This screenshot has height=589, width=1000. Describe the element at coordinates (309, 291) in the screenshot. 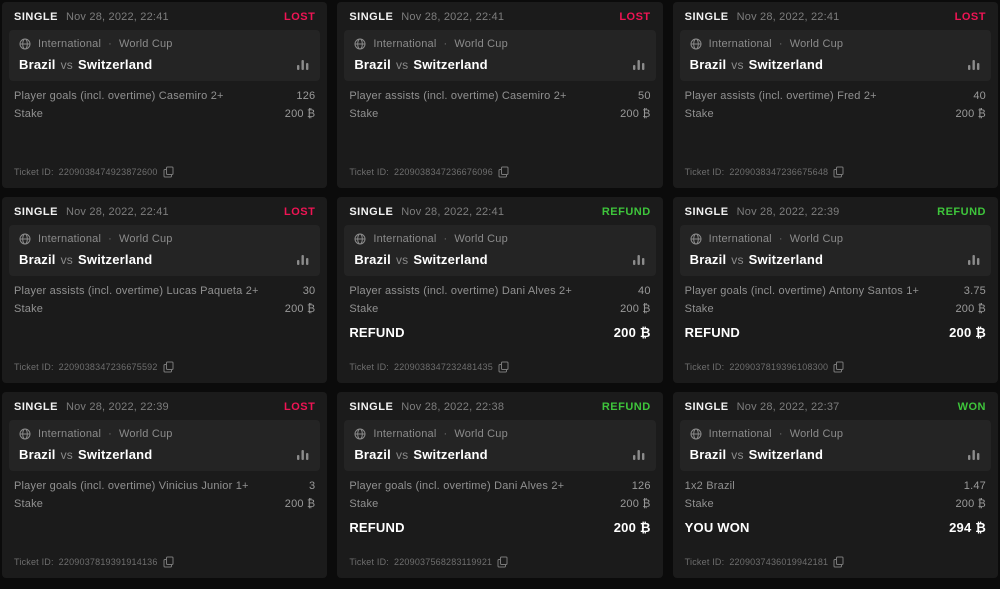

I see `bet-odds: 30` at that location.